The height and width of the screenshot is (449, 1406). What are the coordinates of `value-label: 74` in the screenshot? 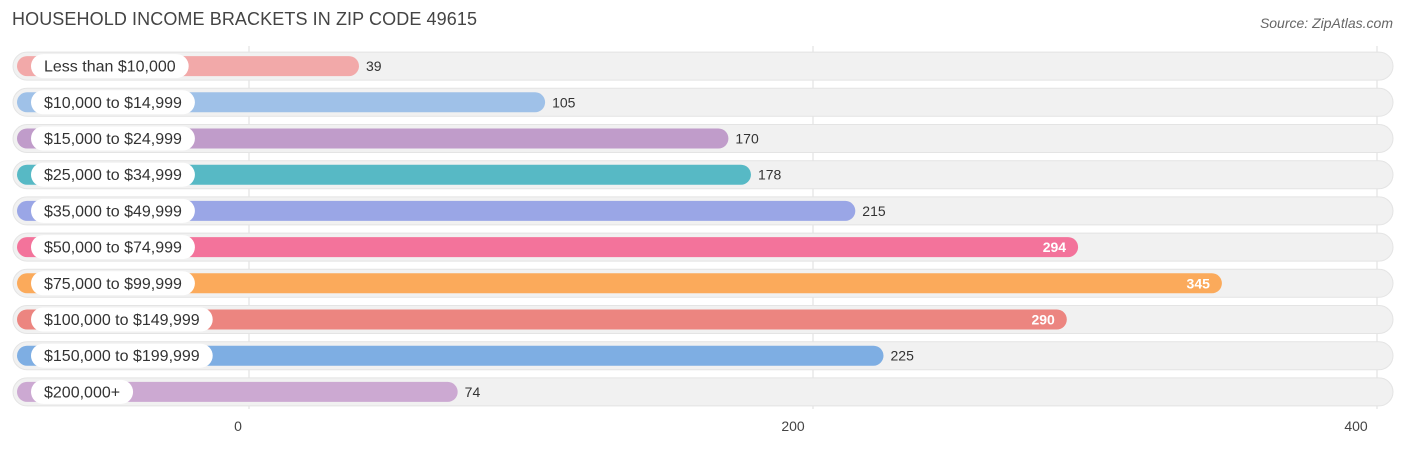 It's located at (473, 392).